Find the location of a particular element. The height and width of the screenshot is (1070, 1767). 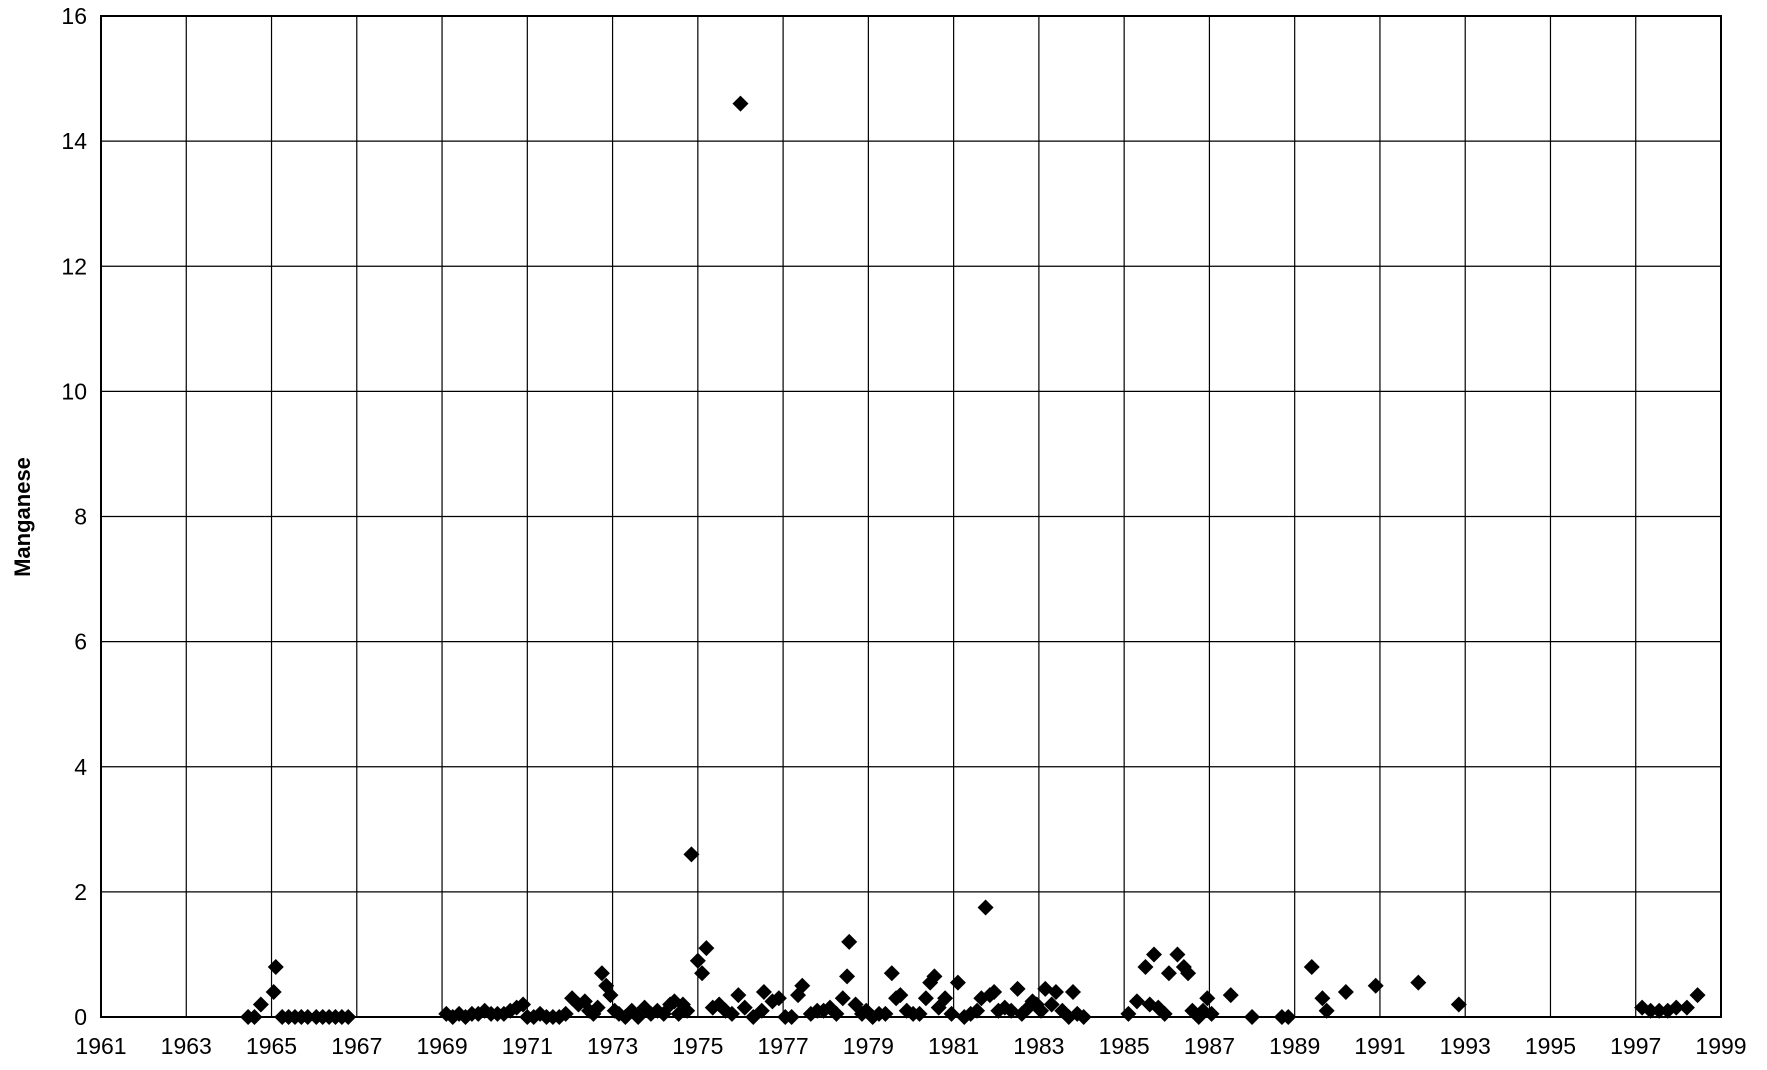

y-tick-labels: 0 2 4 6 8 10 12 14 16 is located at coordinates (74, 516).